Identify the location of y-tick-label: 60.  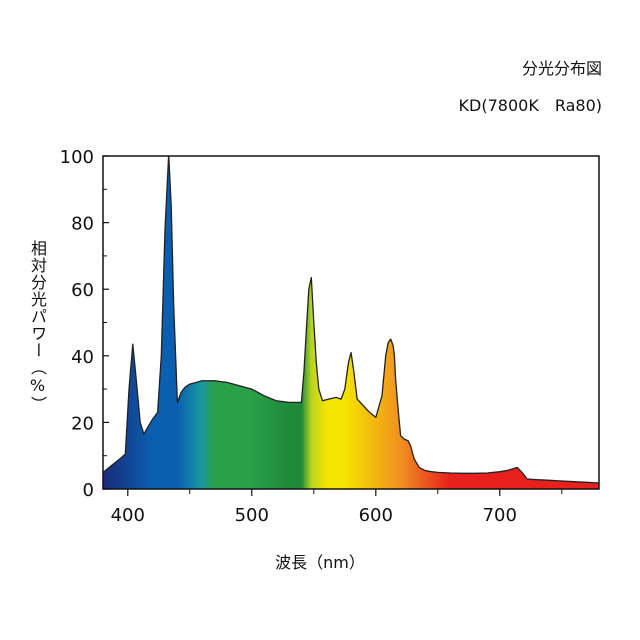
(82, 290).